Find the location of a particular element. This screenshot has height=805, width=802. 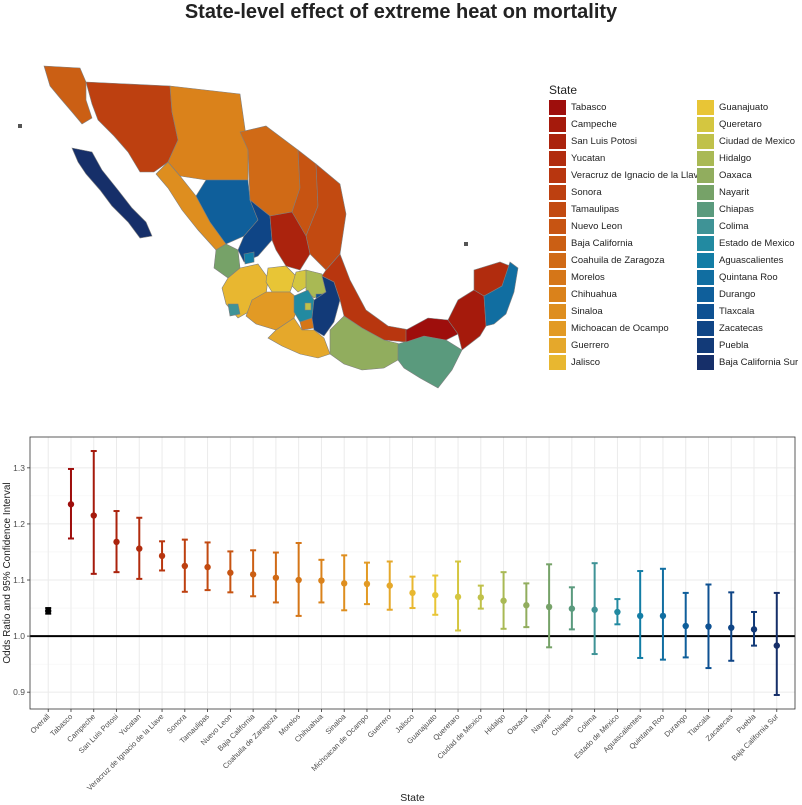

point-sinaloa is located at coordinates (344, 583).